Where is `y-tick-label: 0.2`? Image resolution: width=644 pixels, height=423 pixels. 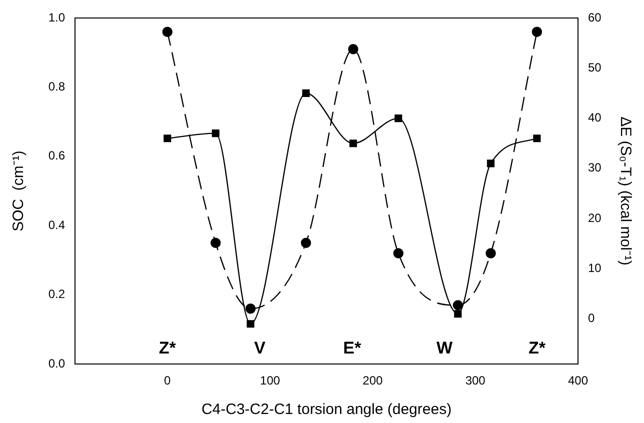
y-tick-label: 0.2 is located at coordinates (57, 294).